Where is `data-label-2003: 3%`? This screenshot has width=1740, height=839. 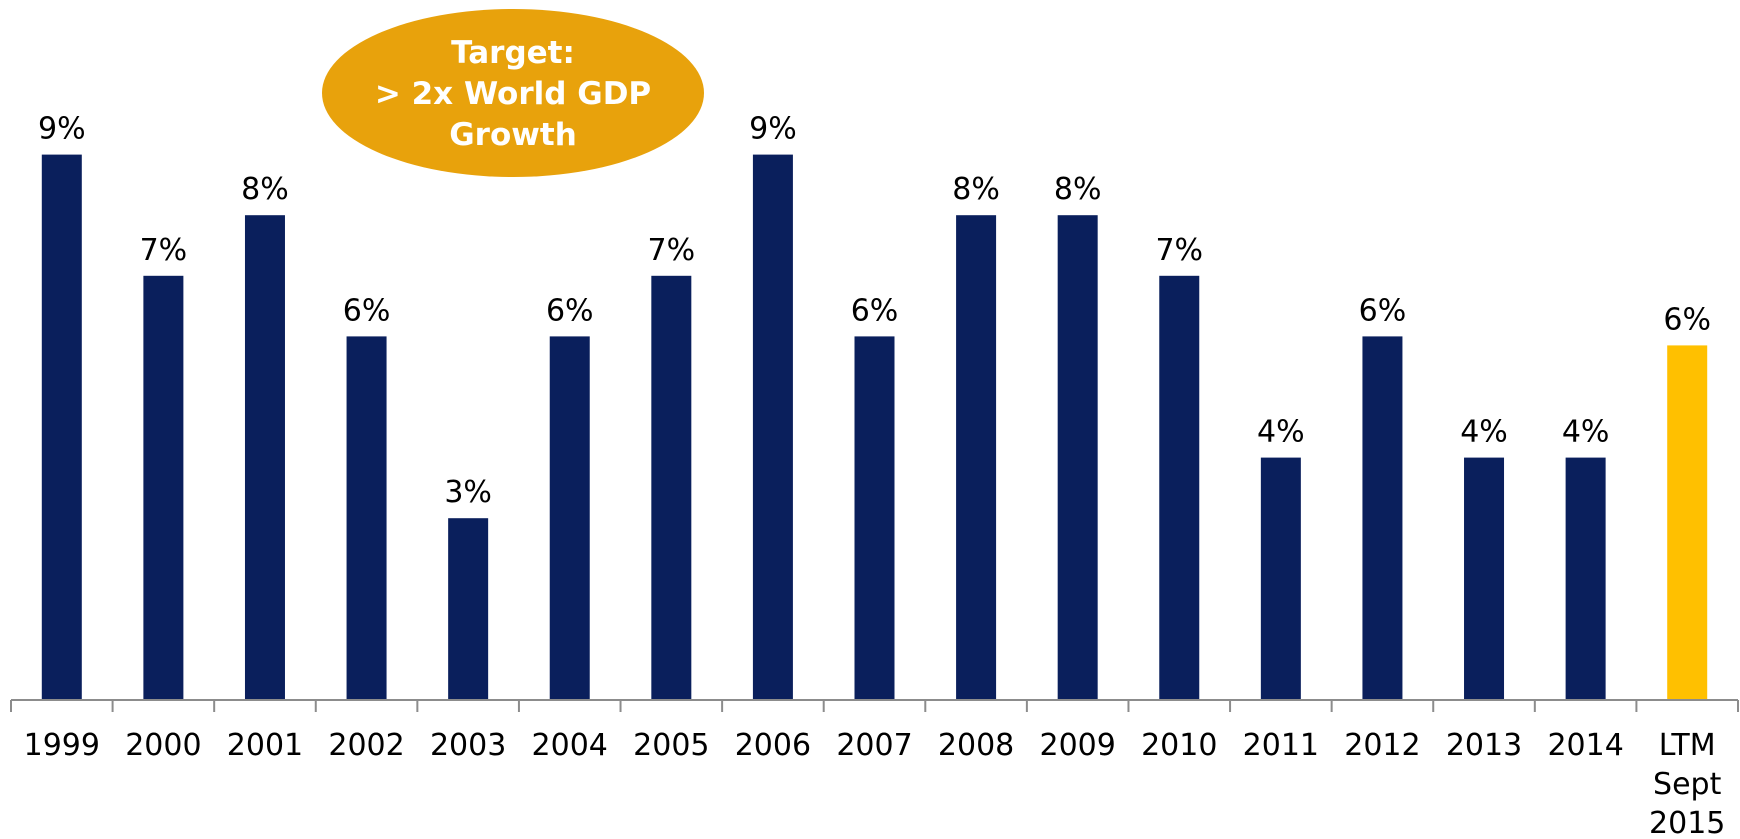 data-label-2003: 3% is located at coordinates (468, 492).